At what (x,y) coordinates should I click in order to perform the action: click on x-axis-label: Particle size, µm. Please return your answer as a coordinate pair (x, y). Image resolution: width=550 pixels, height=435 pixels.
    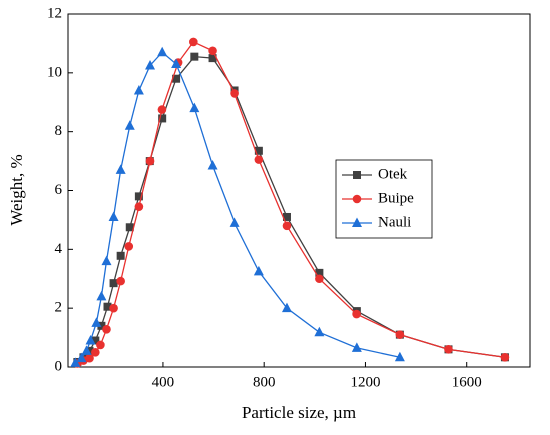
    Looking at the image, I should click on (299, 412).